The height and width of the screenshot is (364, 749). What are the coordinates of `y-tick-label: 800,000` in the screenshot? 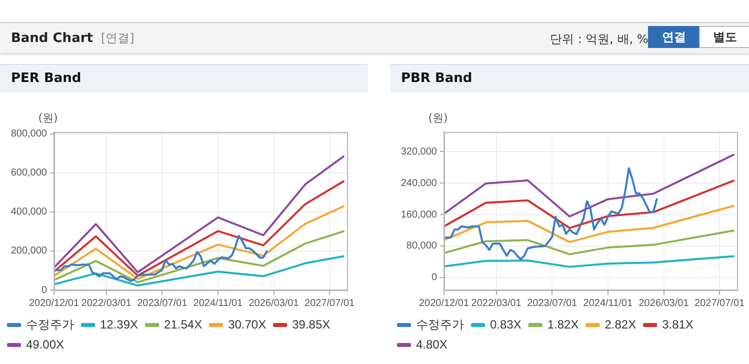 It's located at (29, 134).